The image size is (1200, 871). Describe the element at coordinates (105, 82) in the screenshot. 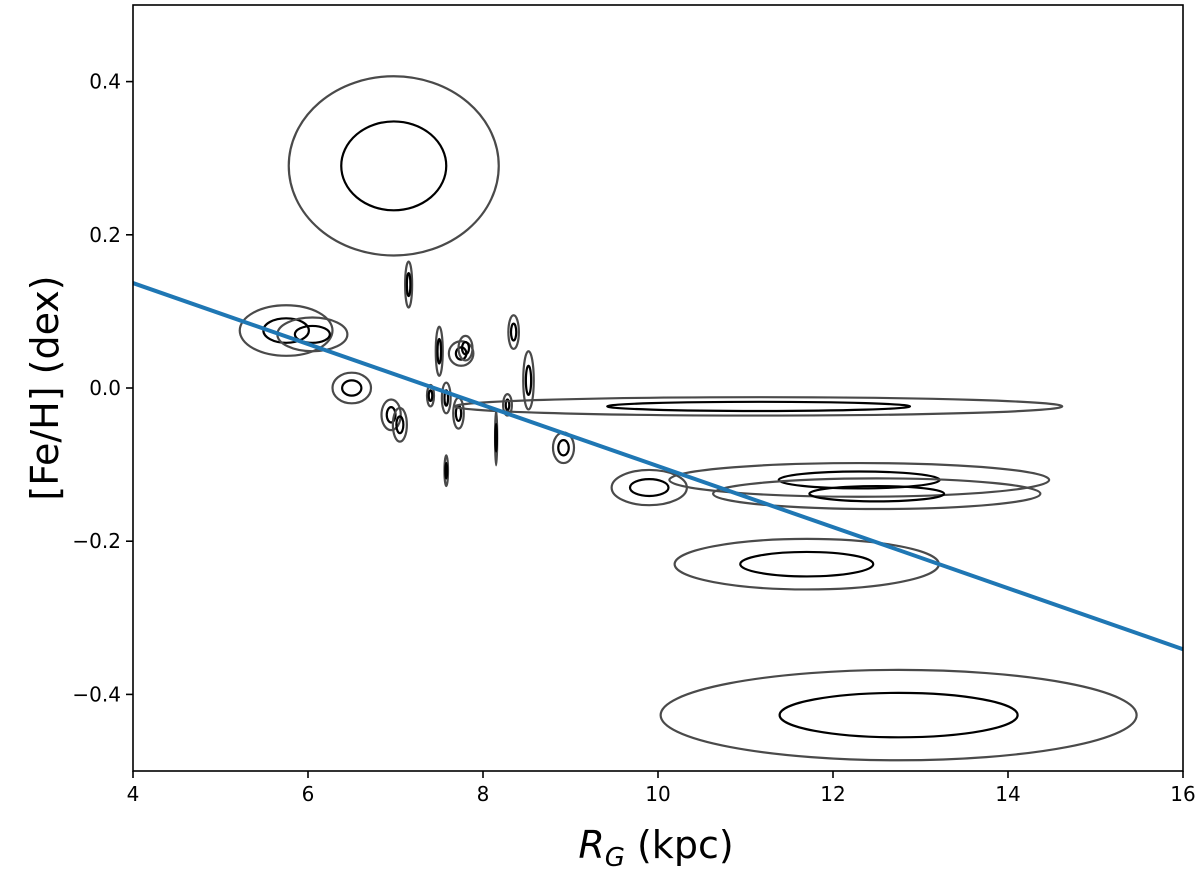

I see `y-tick-label: 0.4` at that location.